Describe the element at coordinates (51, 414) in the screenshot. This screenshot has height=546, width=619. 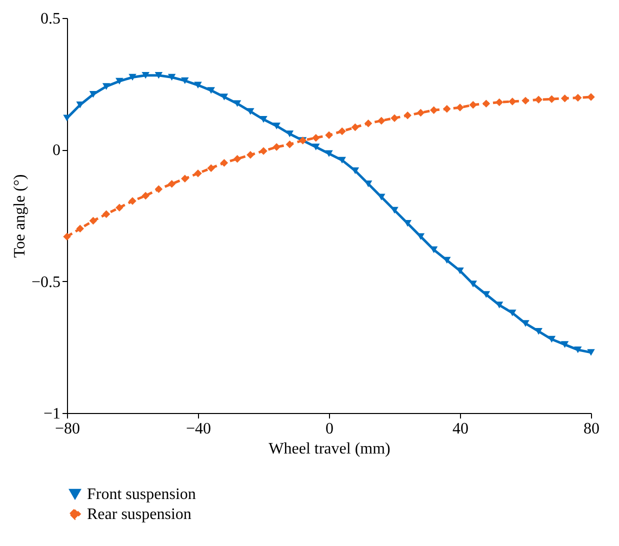
I see `y-tick-label: −1` at that location.